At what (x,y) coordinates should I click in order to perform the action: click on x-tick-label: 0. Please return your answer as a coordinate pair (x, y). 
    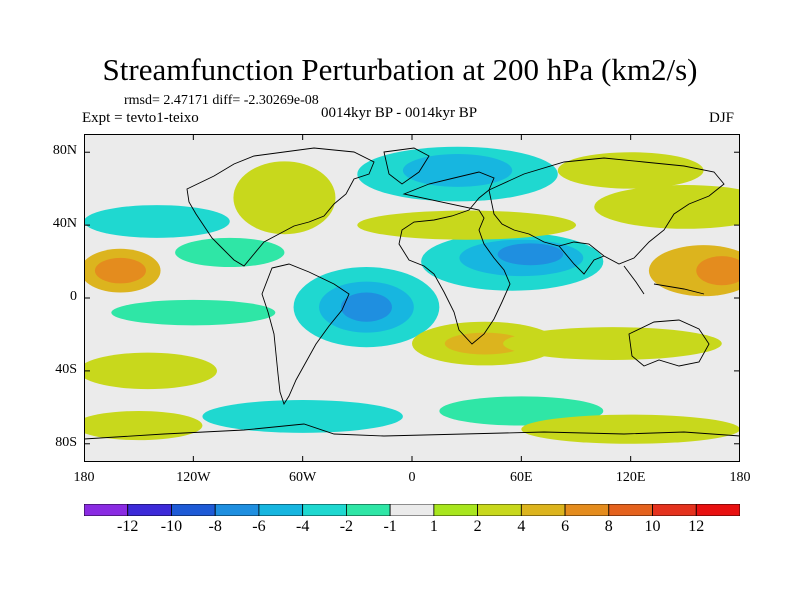
    Looking at the image, I should click on (412, 477).